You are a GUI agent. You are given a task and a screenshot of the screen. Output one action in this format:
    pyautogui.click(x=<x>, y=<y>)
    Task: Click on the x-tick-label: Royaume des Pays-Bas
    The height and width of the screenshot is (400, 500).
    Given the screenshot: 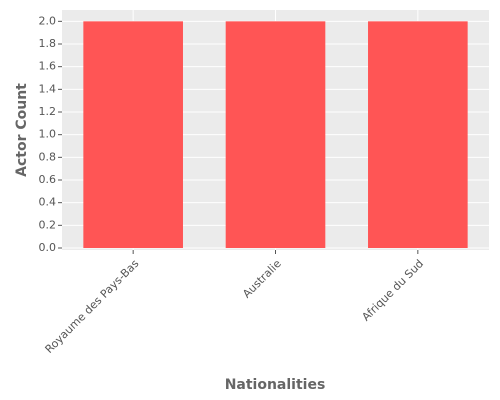 What is the action you would take?
    pyautogui.click(x=92, y=306)
    